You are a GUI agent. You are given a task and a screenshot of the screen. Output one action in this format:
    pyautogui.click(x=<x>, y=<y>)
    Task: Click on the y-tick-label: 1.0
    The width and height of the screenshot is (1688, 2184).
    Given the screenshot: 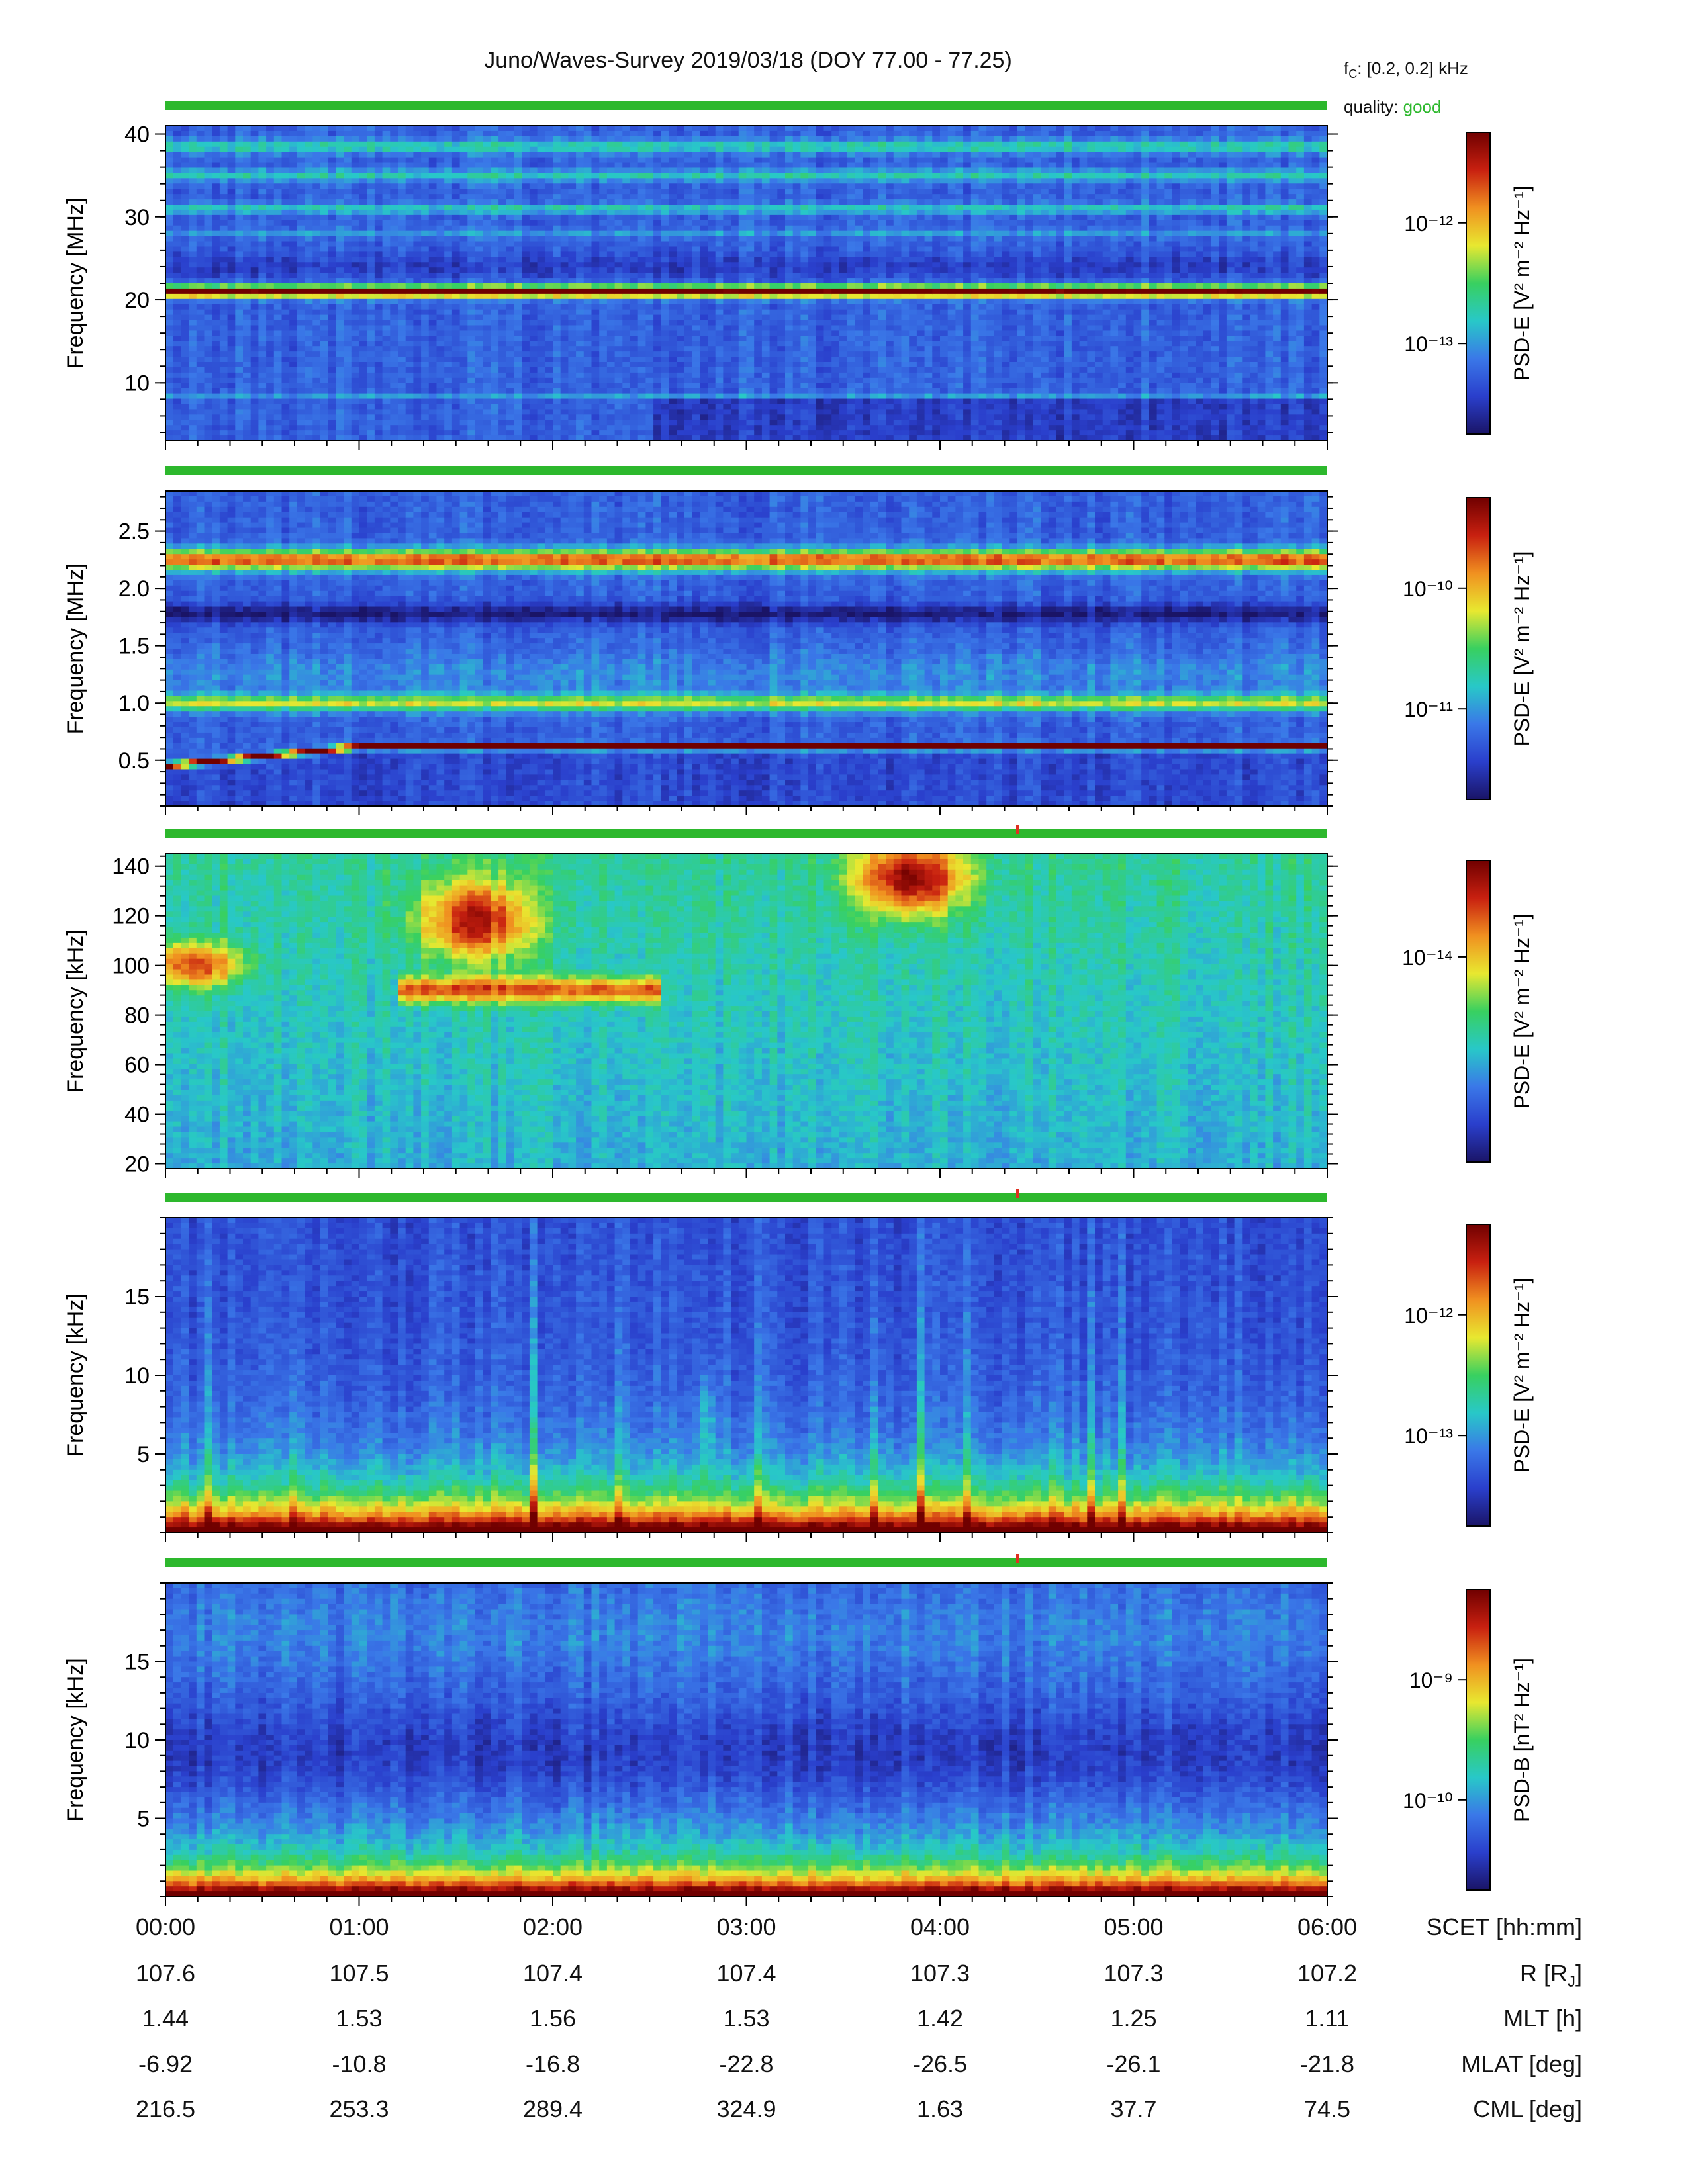 What is the action you would take?
    pyautogui.click(x=134, y=704)
    